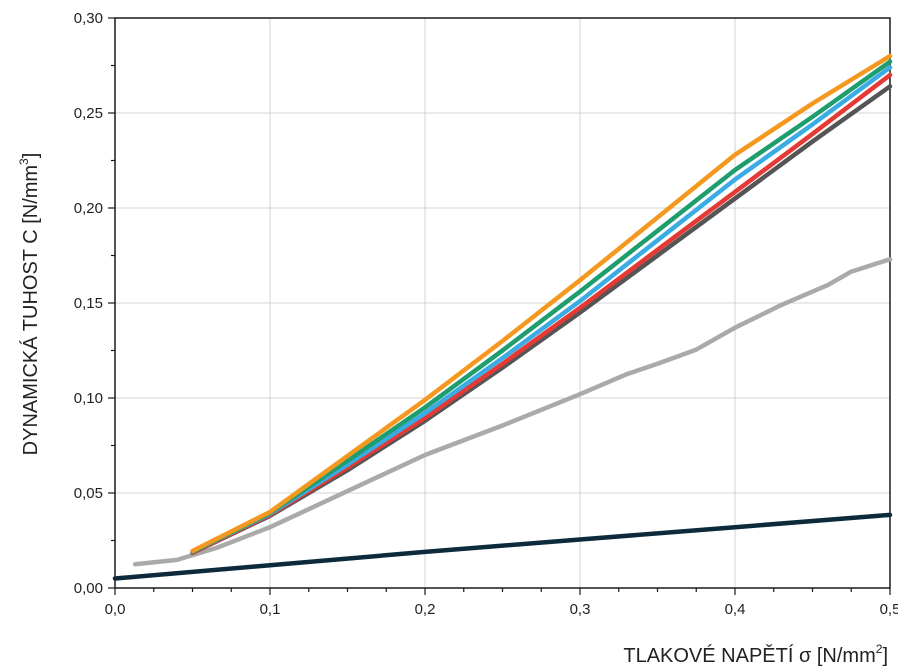  I want to click on y-tick-label: 0,10, so click(88, 398).